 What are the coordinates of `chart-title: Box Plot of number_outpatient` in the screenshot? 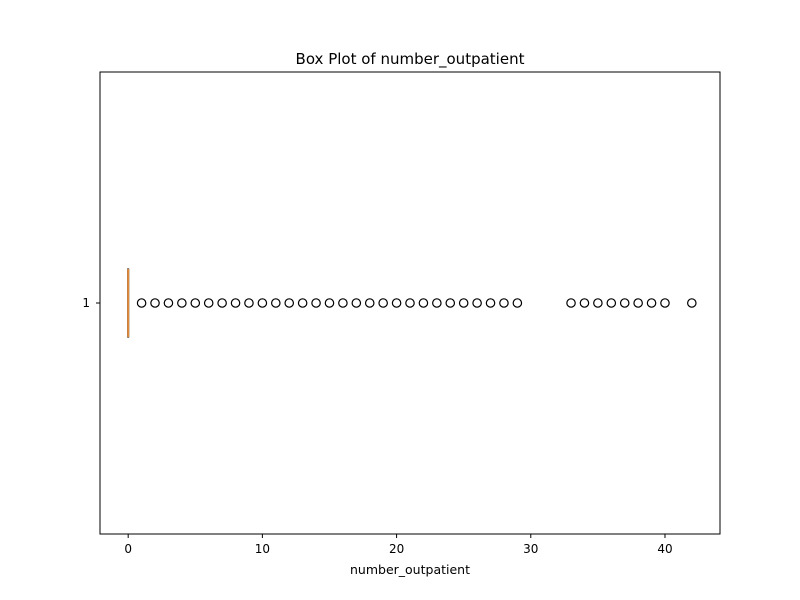 It's located at (410, 59).